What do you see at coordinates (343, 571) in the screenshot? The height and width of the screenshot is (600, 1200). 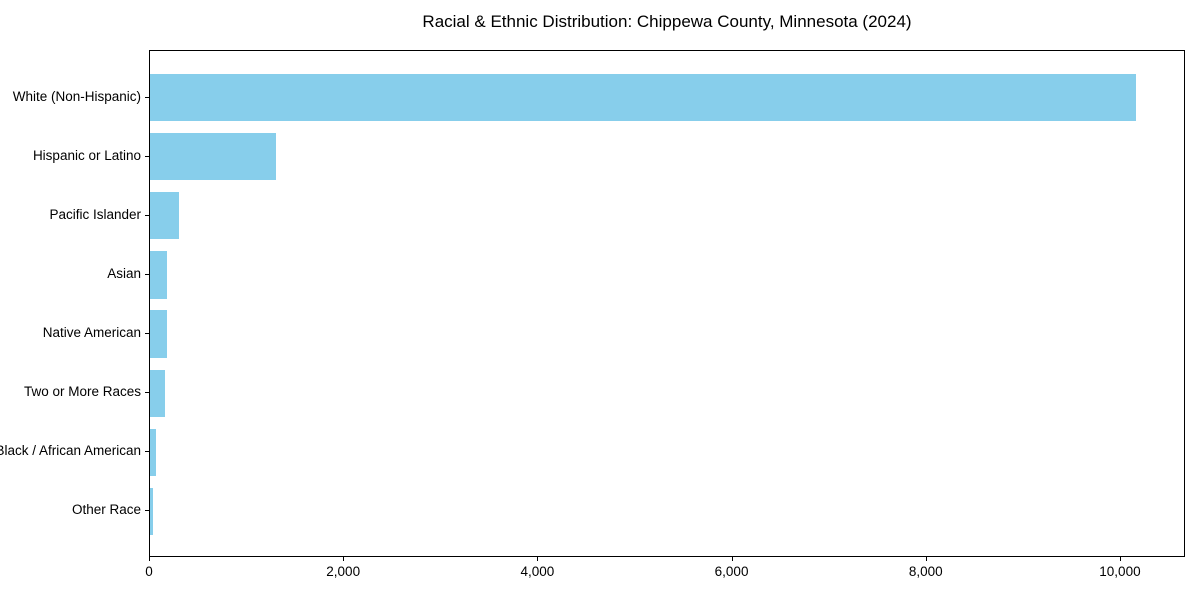 I see `x-axis-tick-label: 2,000` at bounding box center [343, 571].